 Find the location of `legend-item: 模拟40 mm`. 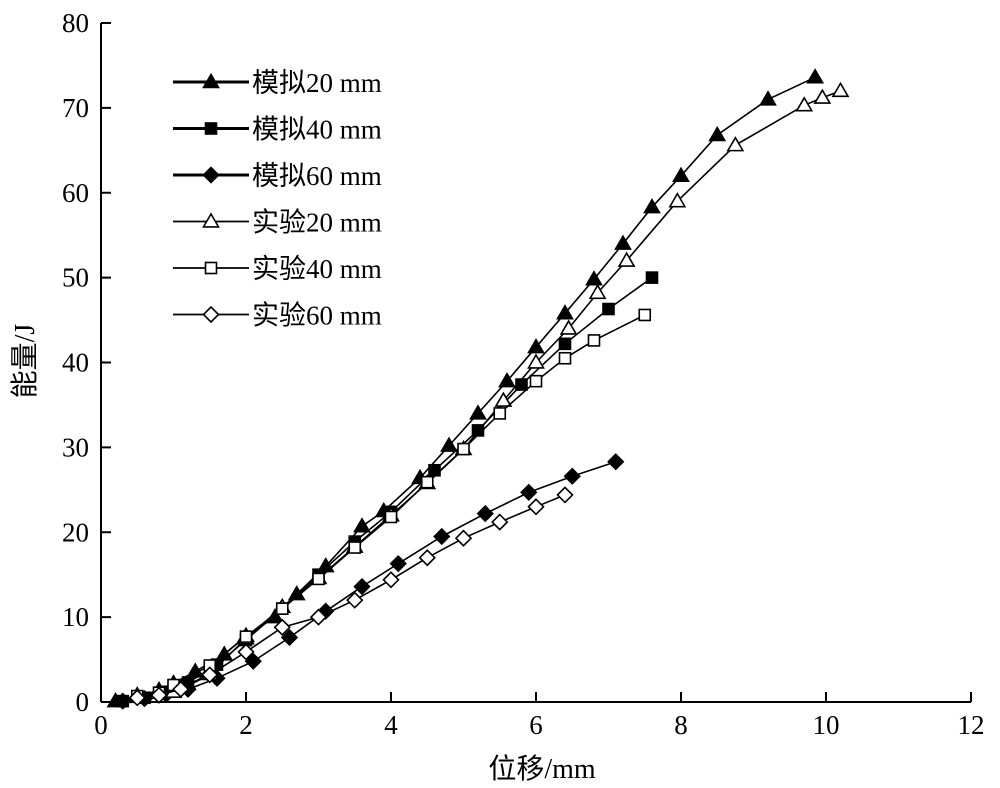

legend-item: 模拟40 mm is located at coordinates (277, 130).